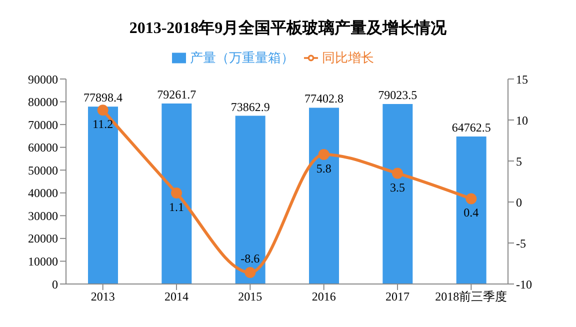 The image size is (576, 327). I want to click on x-tick-label: 2015, so click(250, 297).